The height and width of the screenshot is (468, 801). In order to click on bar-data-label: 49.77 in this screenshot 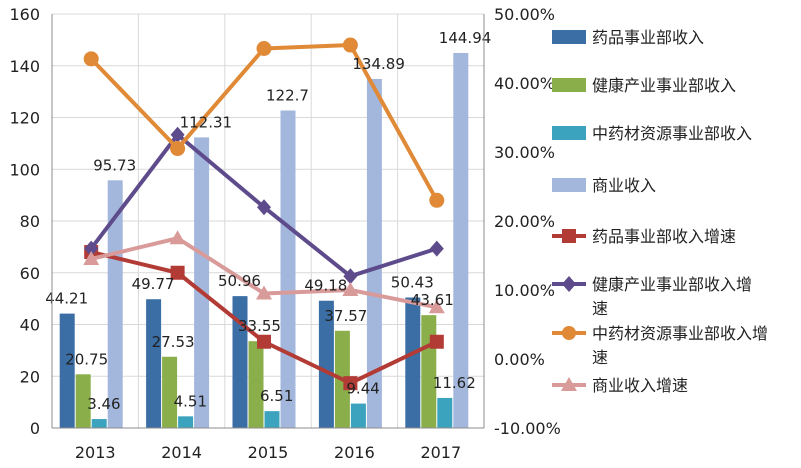, I will do `click(153, 284)`.